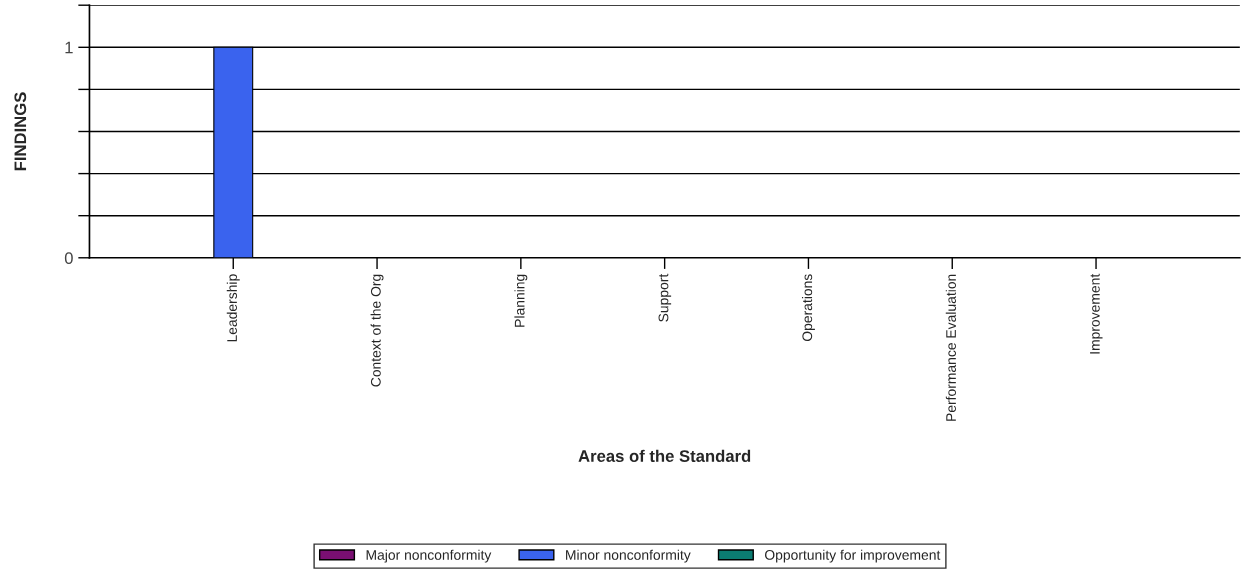  What do you see at coordinates (808, 308) in the screenshot?
I see `x-tick-label: Operations` at bounding box center [808, 308].